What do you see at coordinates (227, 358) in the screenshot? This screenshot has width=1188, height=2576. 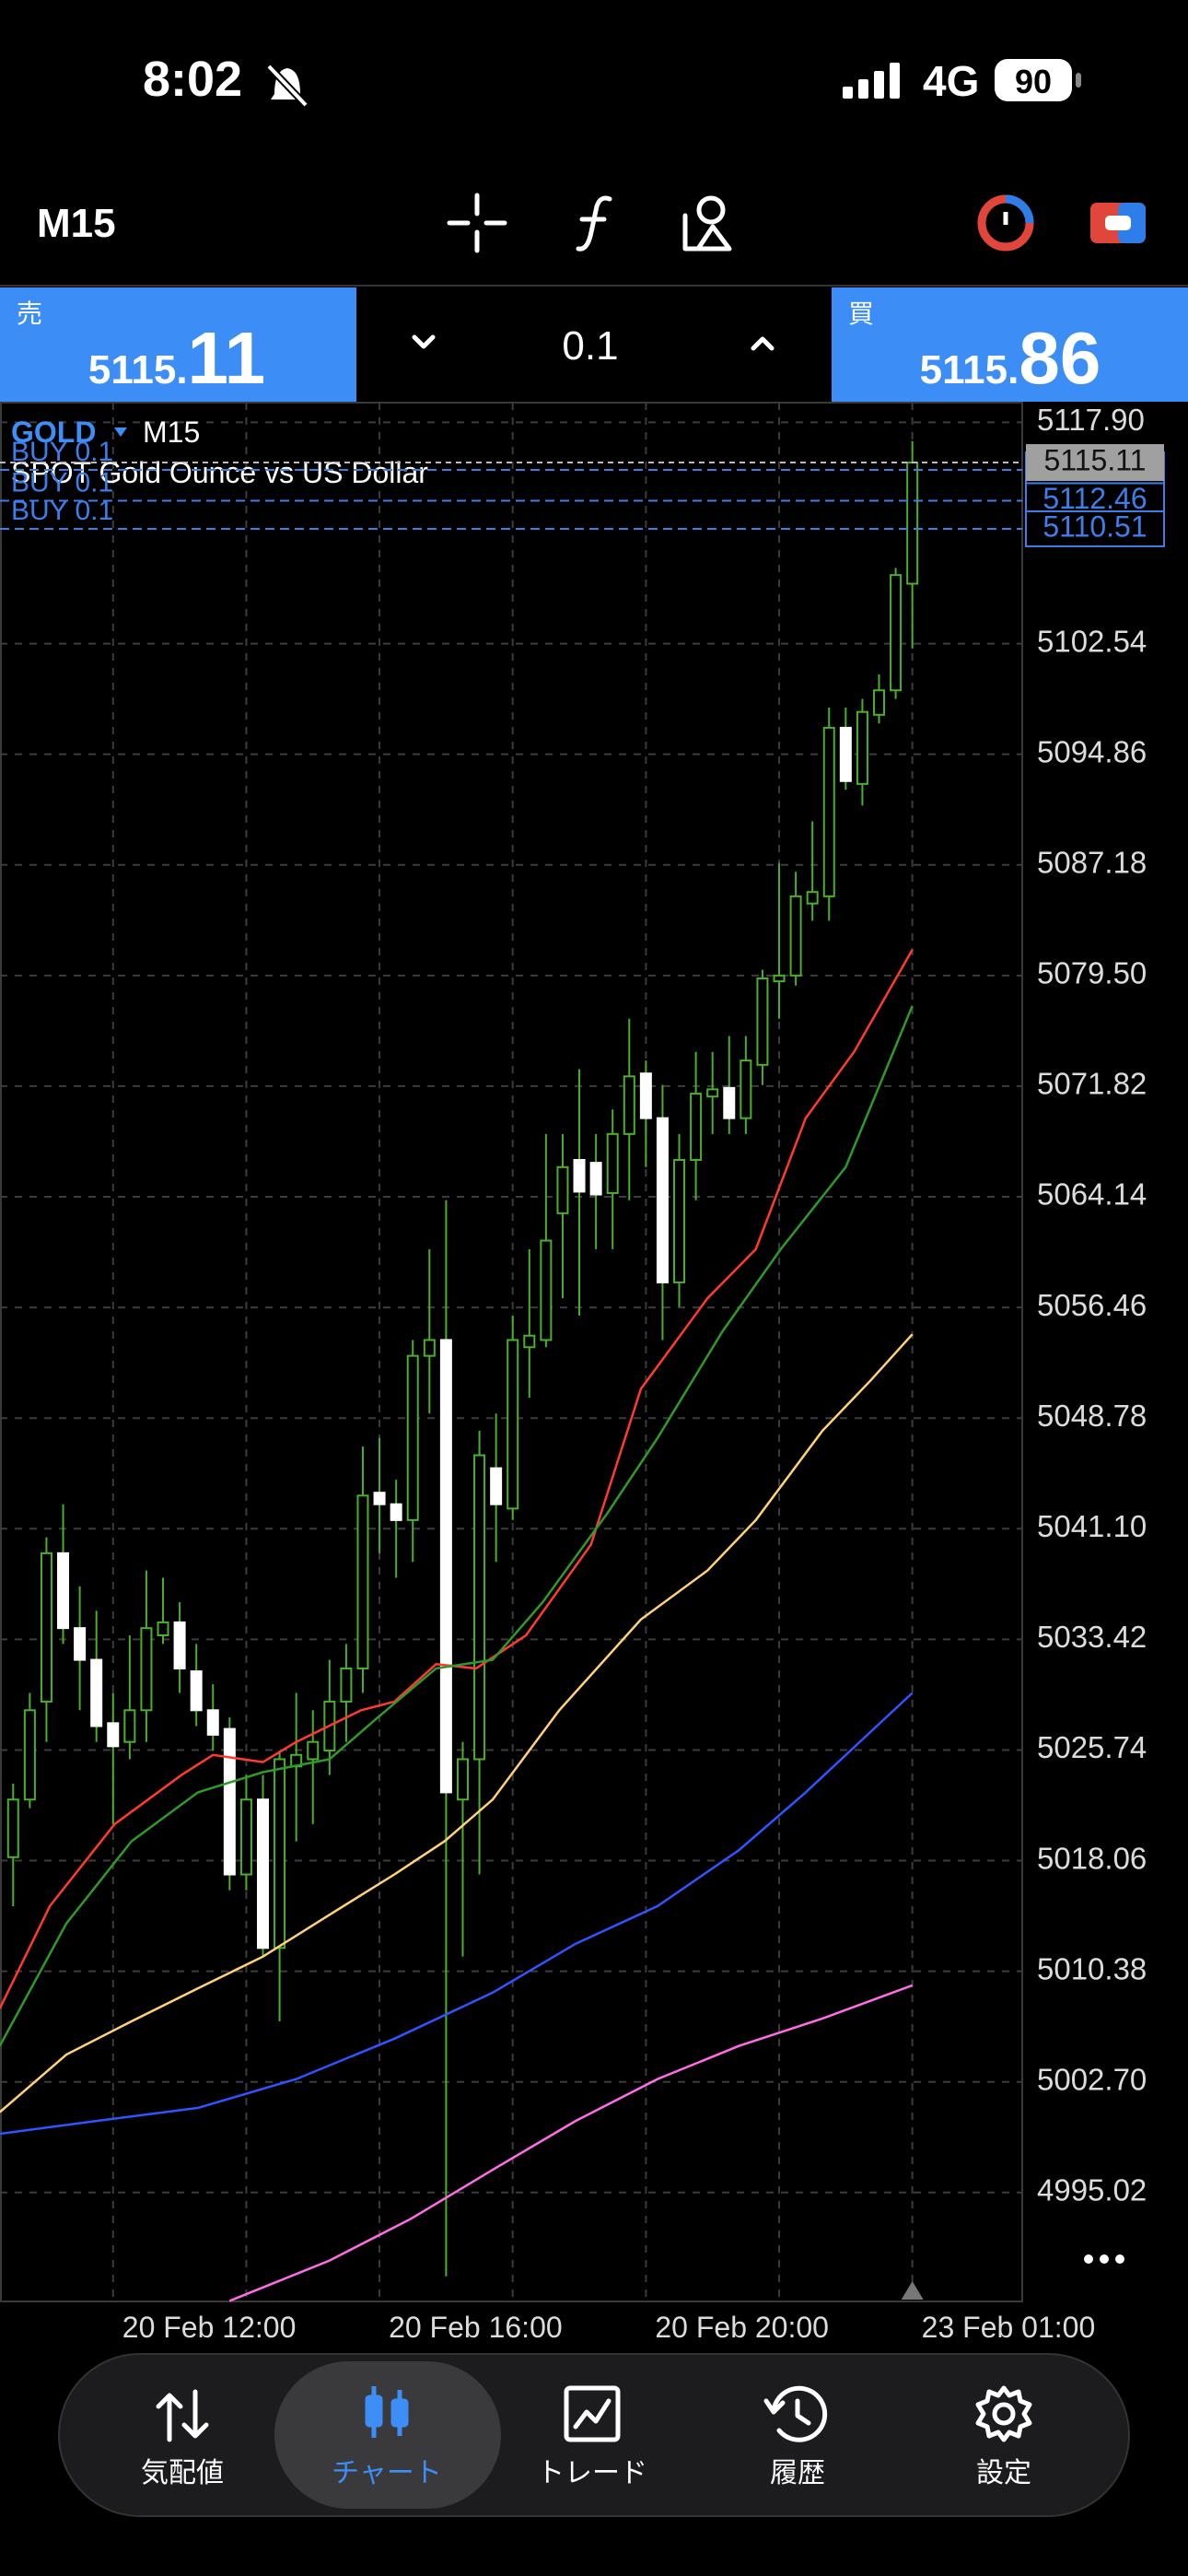 I see `sell-price-big: 11` at bounding box center [227, 358].